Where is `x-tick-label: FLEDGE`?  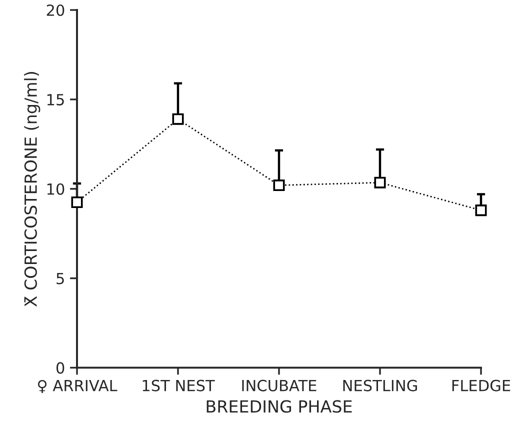 x-tick-label: FLEDGE is located at coordinates (481, 386).